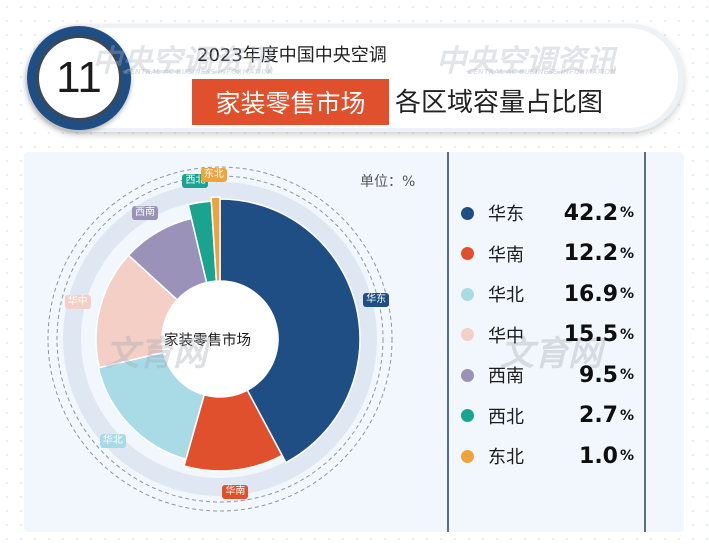 This screenshot has width=709, height=544. Describe the element at coordinates (590, 335) in the screenshot. I see `legend-value: 15.5` at that location.